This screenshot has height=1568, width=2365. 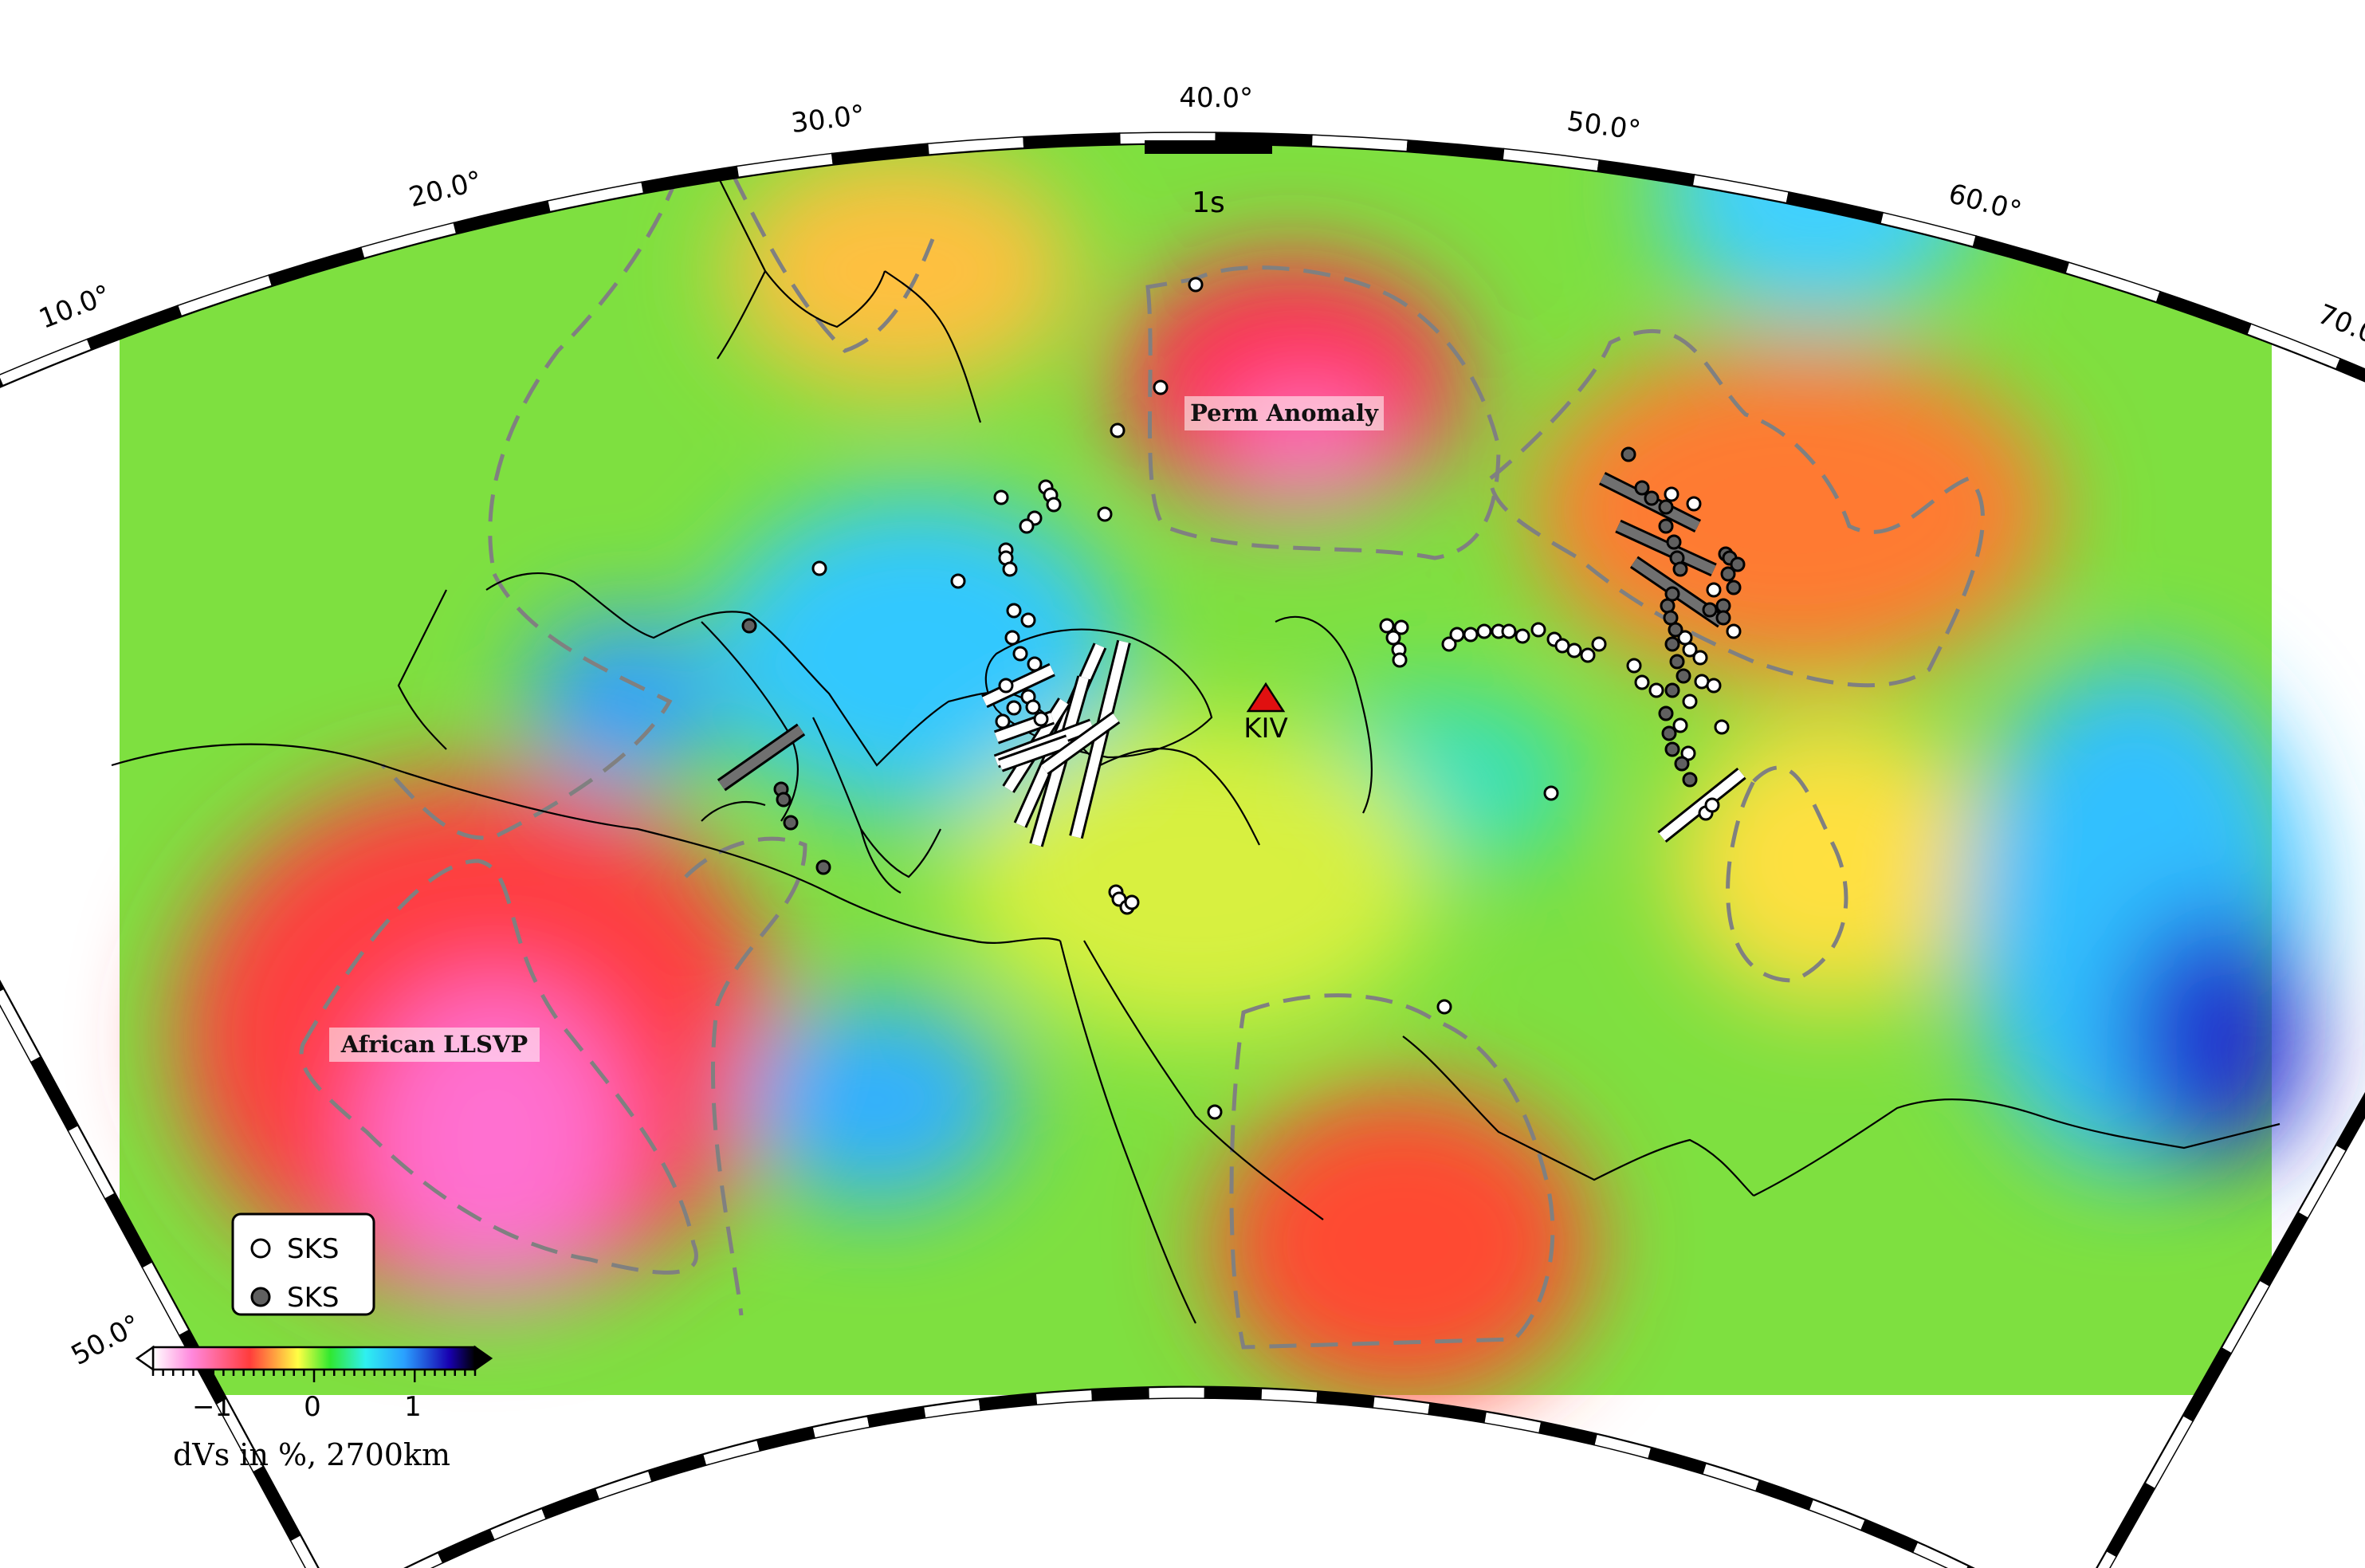 I want to click on colorbar-tick-0: 0, so click(x=312, y=1407).